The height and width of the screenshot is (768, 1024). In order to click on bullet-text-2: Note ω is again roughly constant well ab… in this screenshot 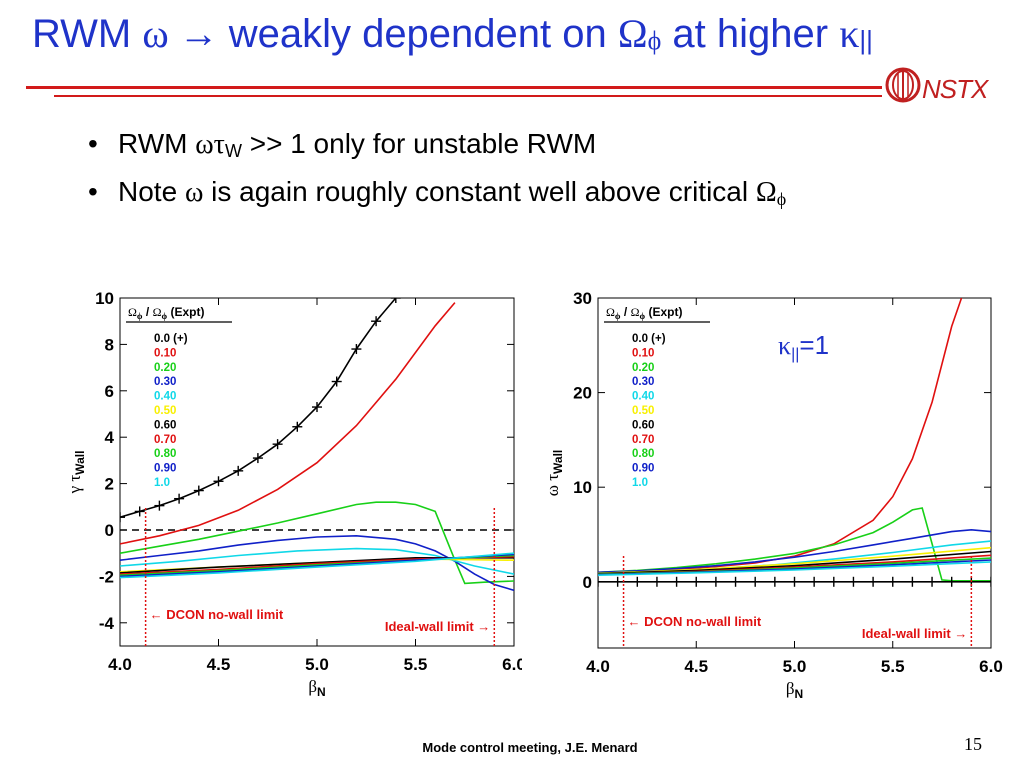, I will do `click(452, 193)`.